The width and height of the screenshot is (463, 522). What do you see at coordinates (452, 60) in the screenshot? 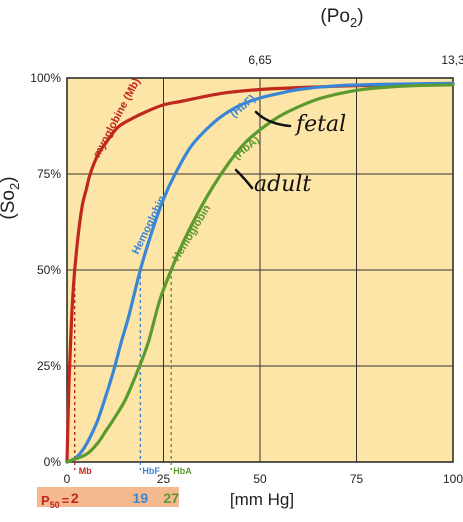
I see `top-tick-label-1: 13,3` at bounding box center [452, 60].